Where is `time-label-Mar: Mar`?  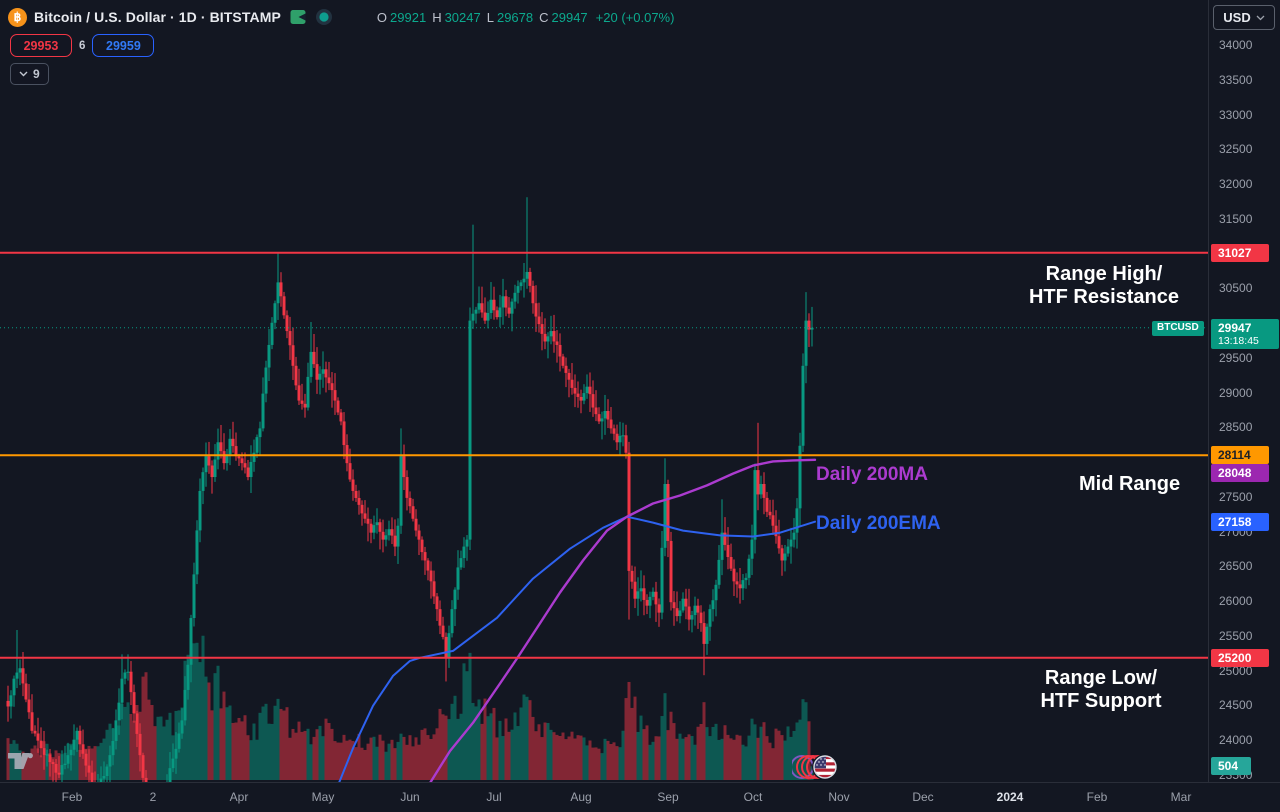 time-label-Mar: Mar is located at coordinates (1181, 797).